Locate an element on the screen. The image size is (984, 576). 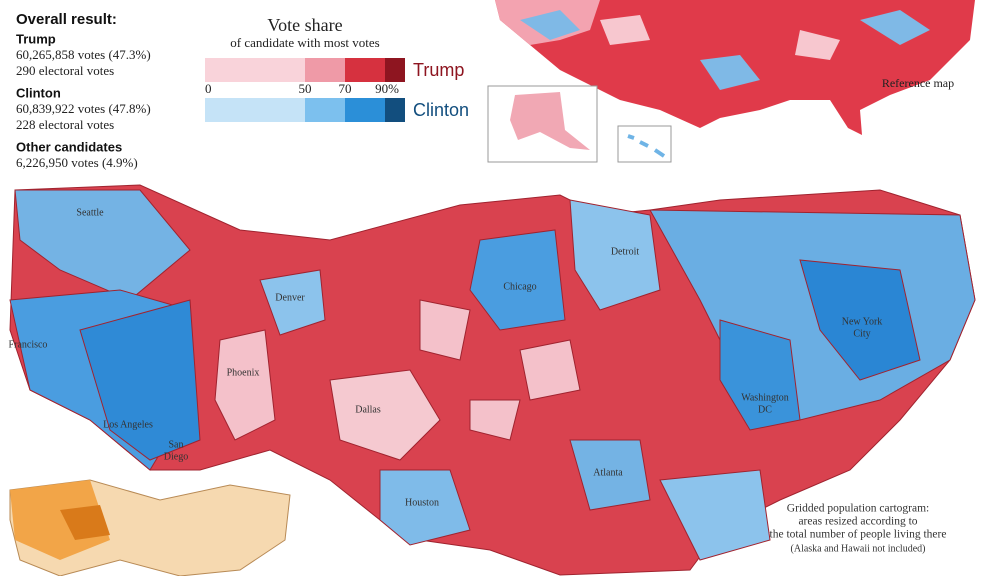
candidate-electoral: 290 electoral votes is located at coordinates (65, 70).